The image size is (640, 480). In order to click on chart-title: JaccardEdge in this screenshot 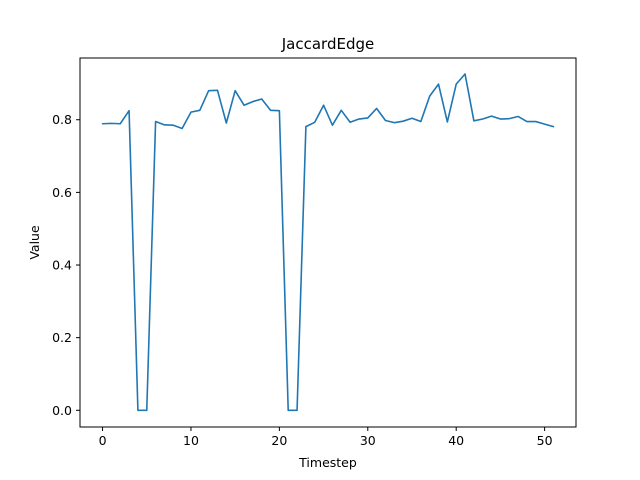, I will do `click(327, 44)`.